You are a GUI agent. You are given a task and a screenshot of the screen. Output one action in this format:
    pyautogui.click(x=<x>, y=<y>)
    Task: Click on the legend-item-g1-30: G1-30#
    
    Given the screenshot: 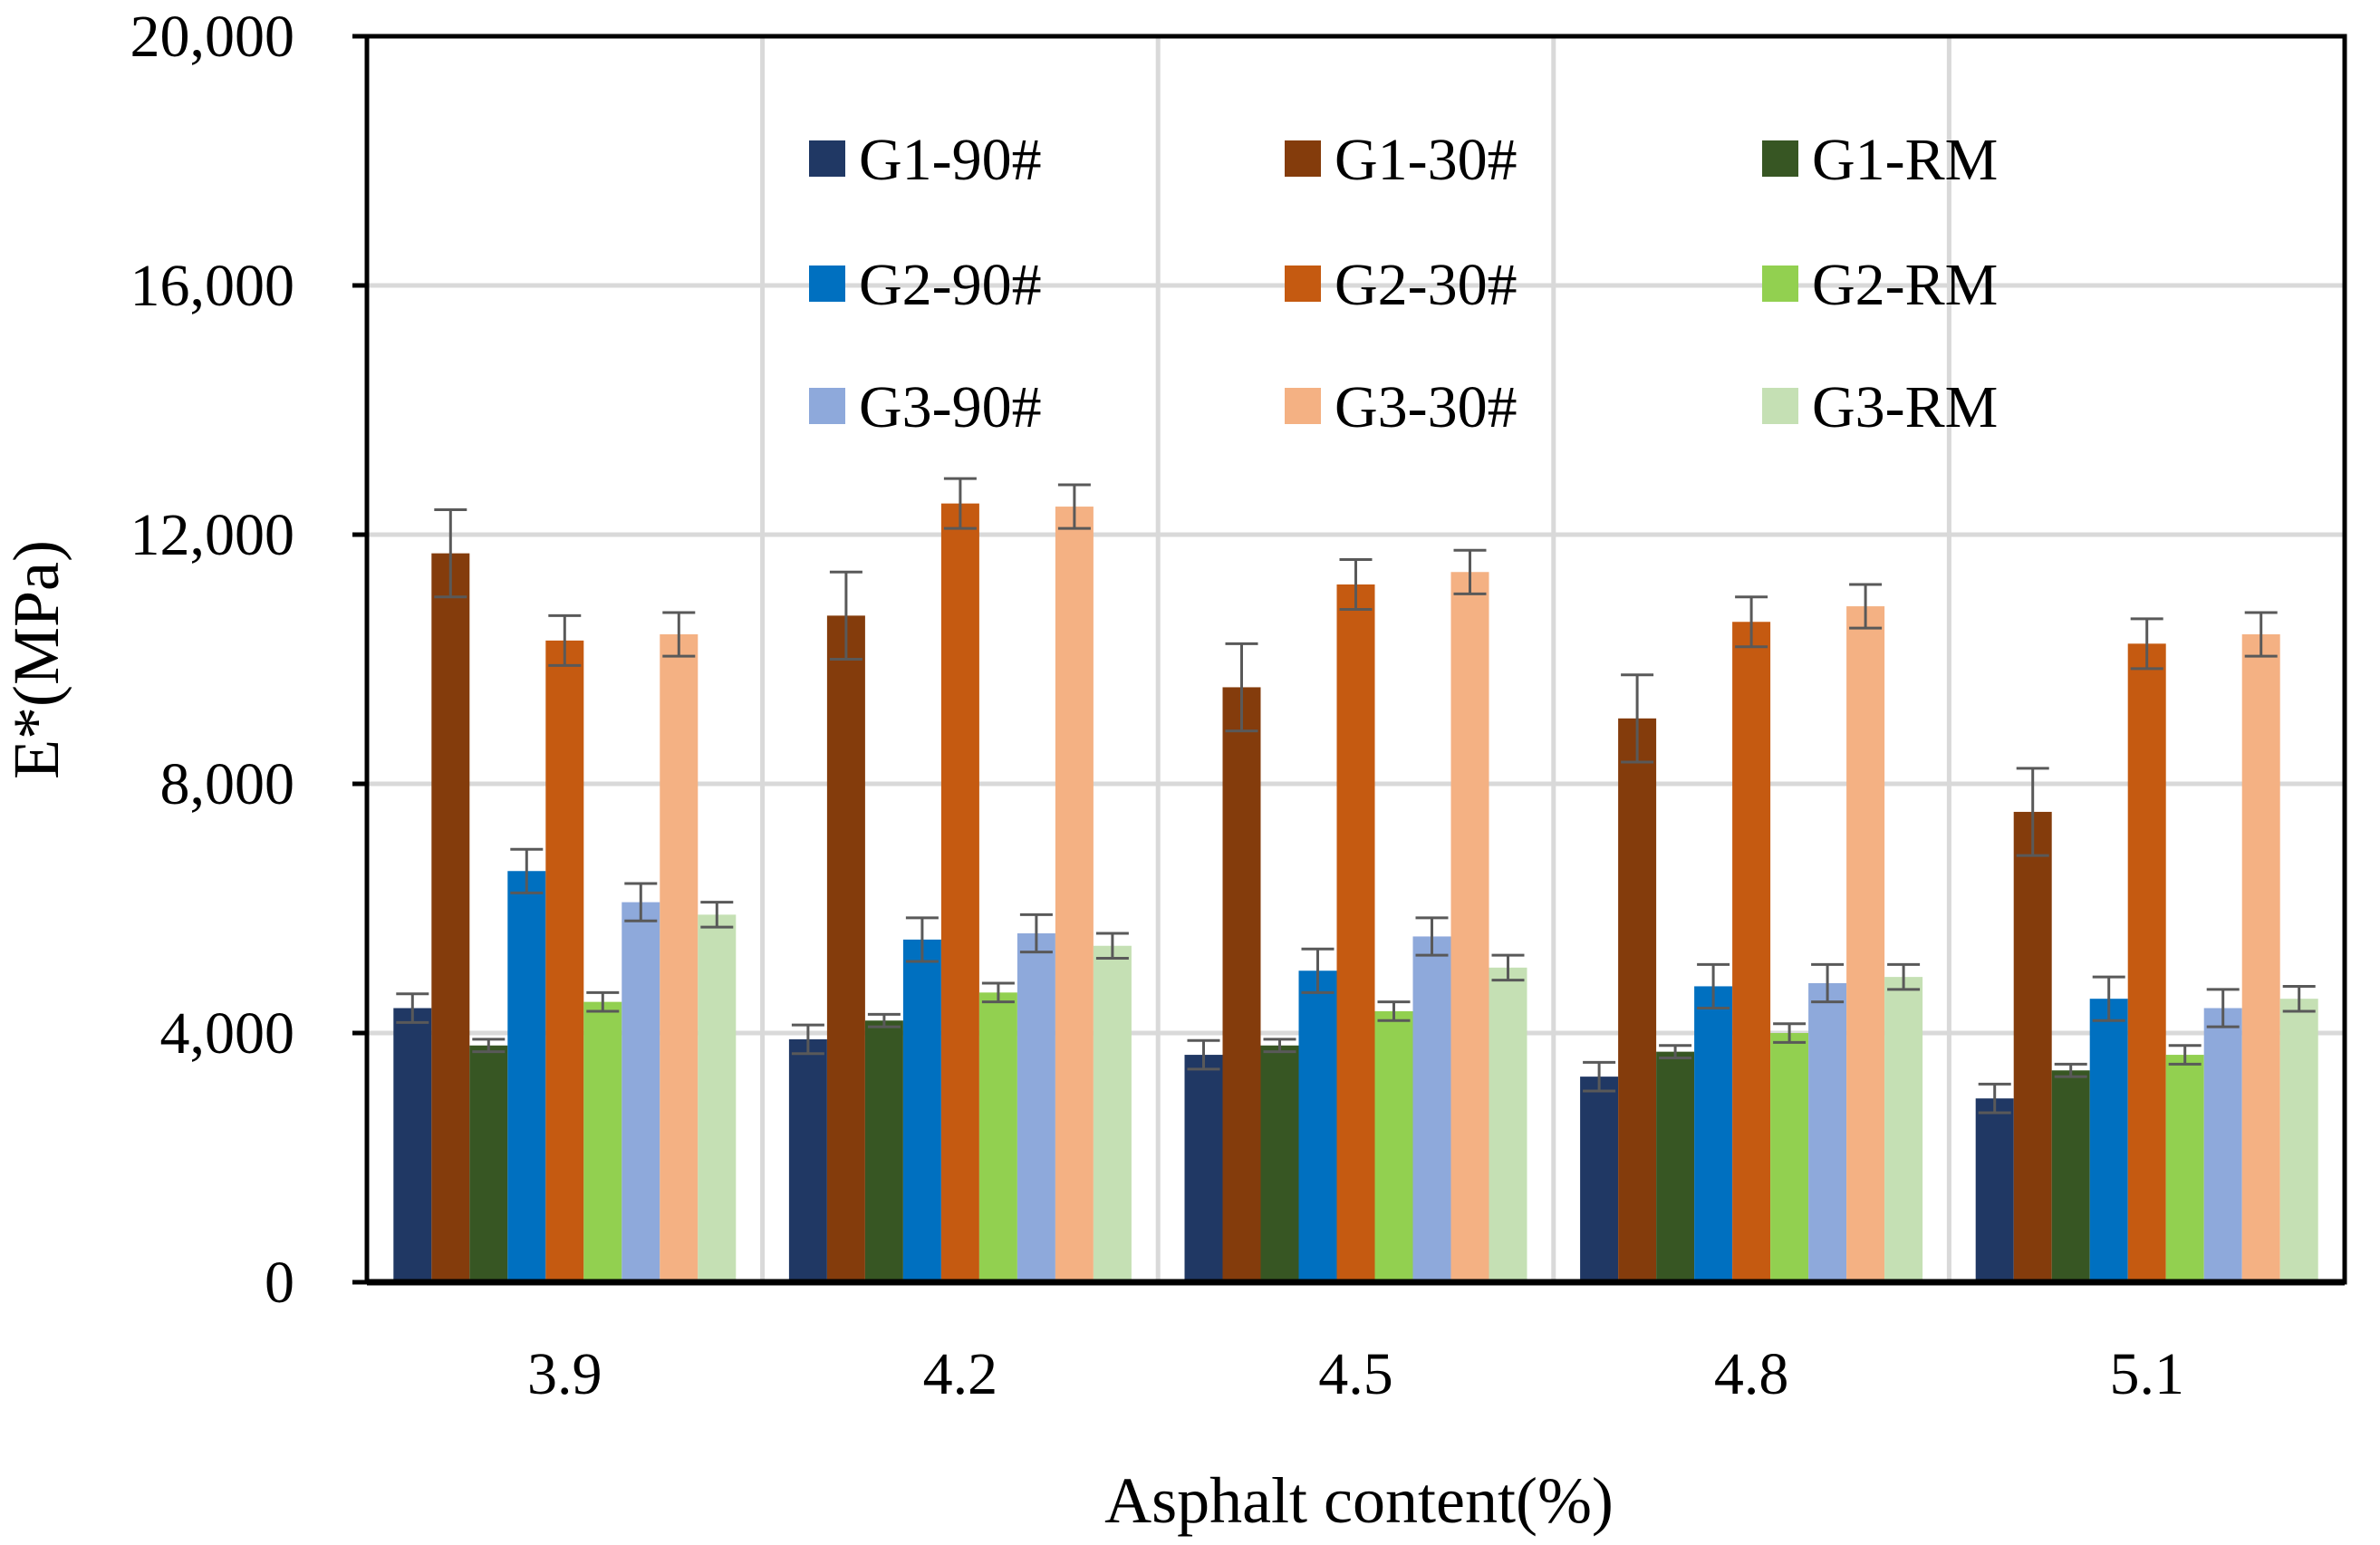 What is the action you would take?
    pyautogui.click(x=1401, y=160)
    